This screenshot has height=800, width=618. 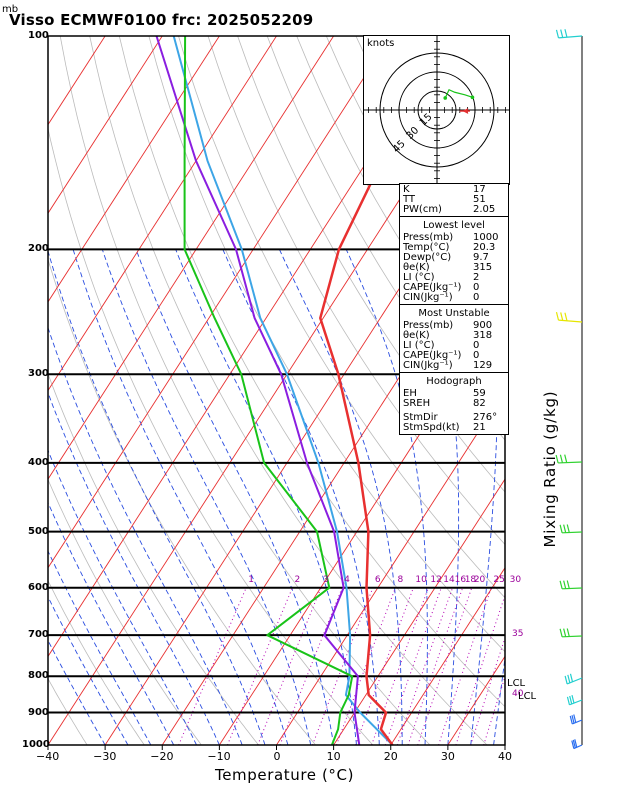 What do you see at coordinates (484, 247) in the screenshot?
I see `stat-value: 20.3` at bounding box center [484, 247].